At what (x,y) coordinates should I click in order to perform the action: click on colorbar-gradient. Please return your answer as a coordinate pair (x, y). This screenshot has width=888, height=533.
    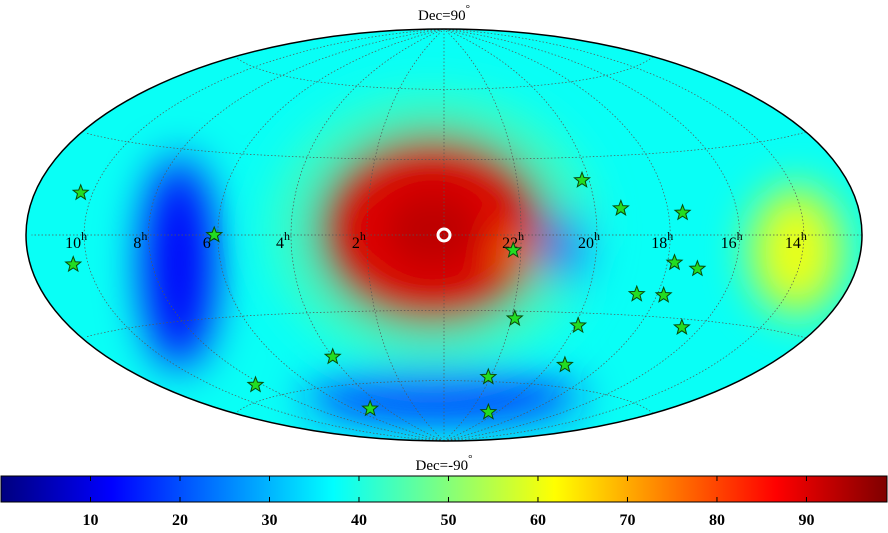
    Looking at the image, I should click on (444, 489).